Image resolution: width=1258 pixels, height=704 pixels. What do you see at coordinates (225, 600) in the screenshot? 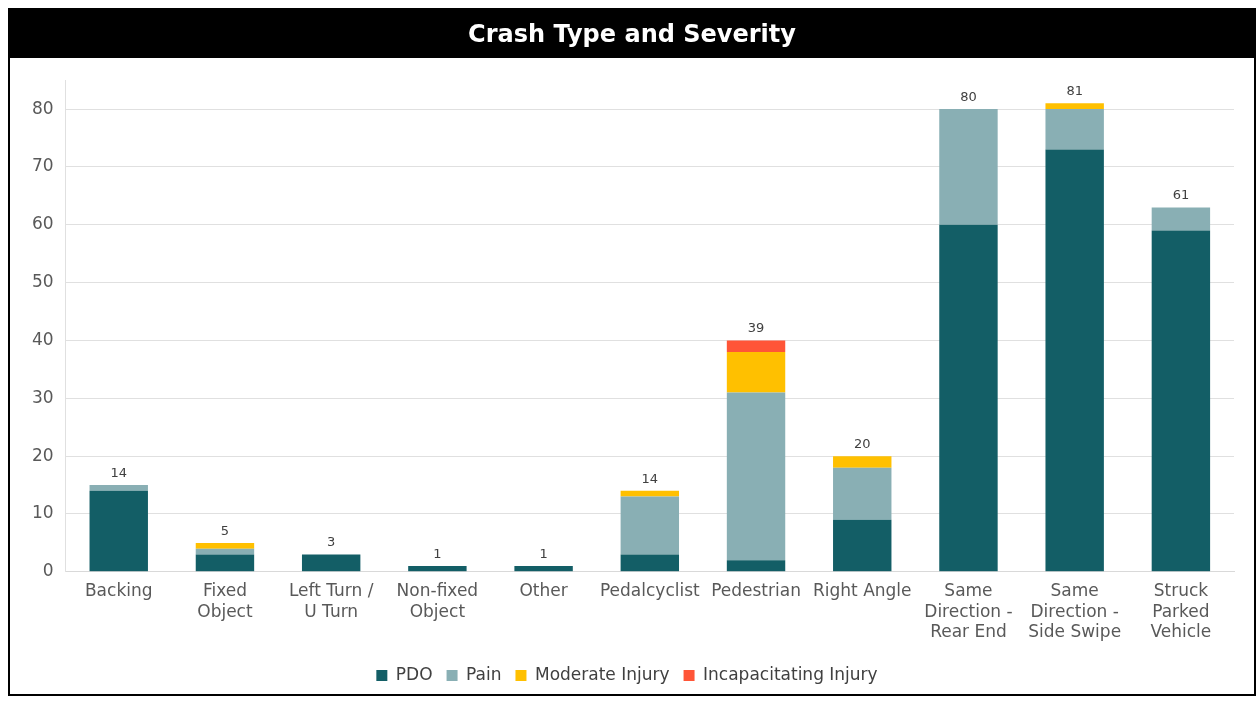
I see `x-tick-label: Fixed Object` at bounding box center [225, 600].